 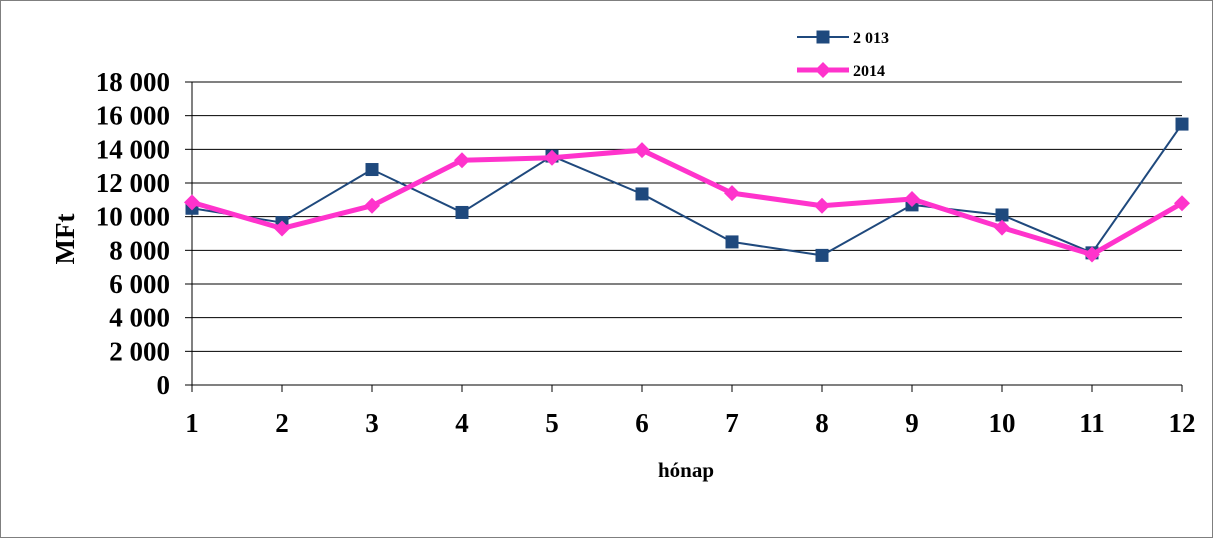 I want to click on y-axis-title: MFt, so click(x=65, y=239).